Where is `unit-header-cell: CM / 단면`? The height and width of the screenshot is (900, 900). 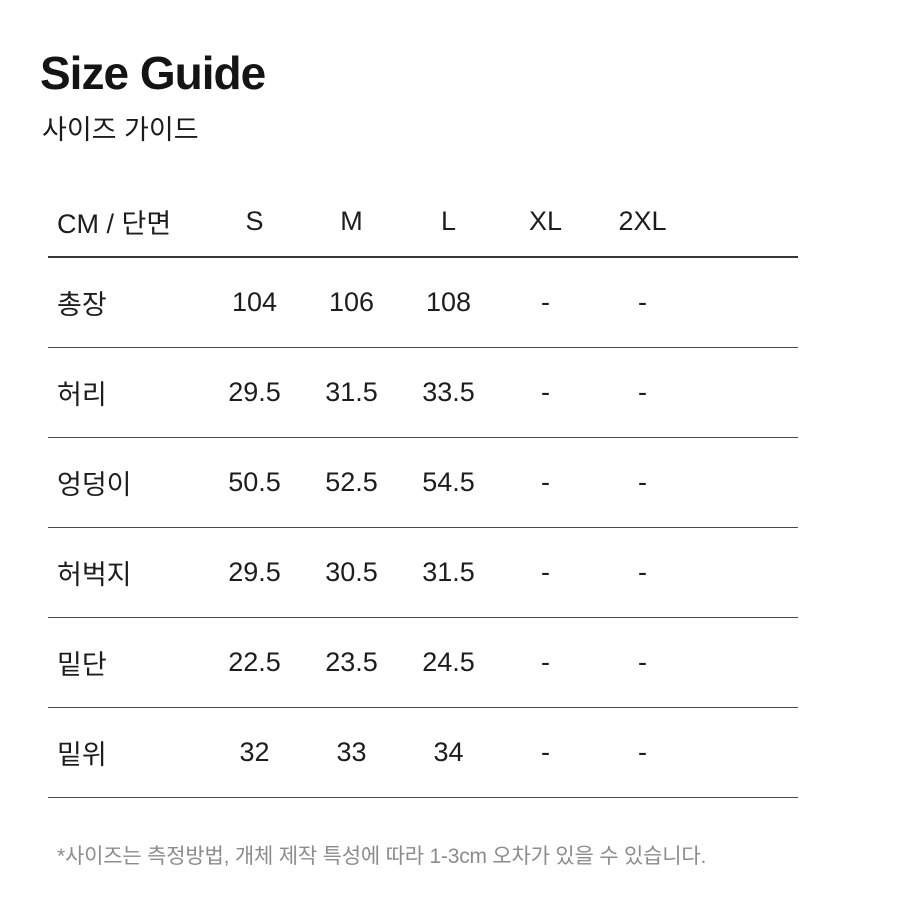 unit-header-cell: CM / 단면 is located at coordinates (114, 223).